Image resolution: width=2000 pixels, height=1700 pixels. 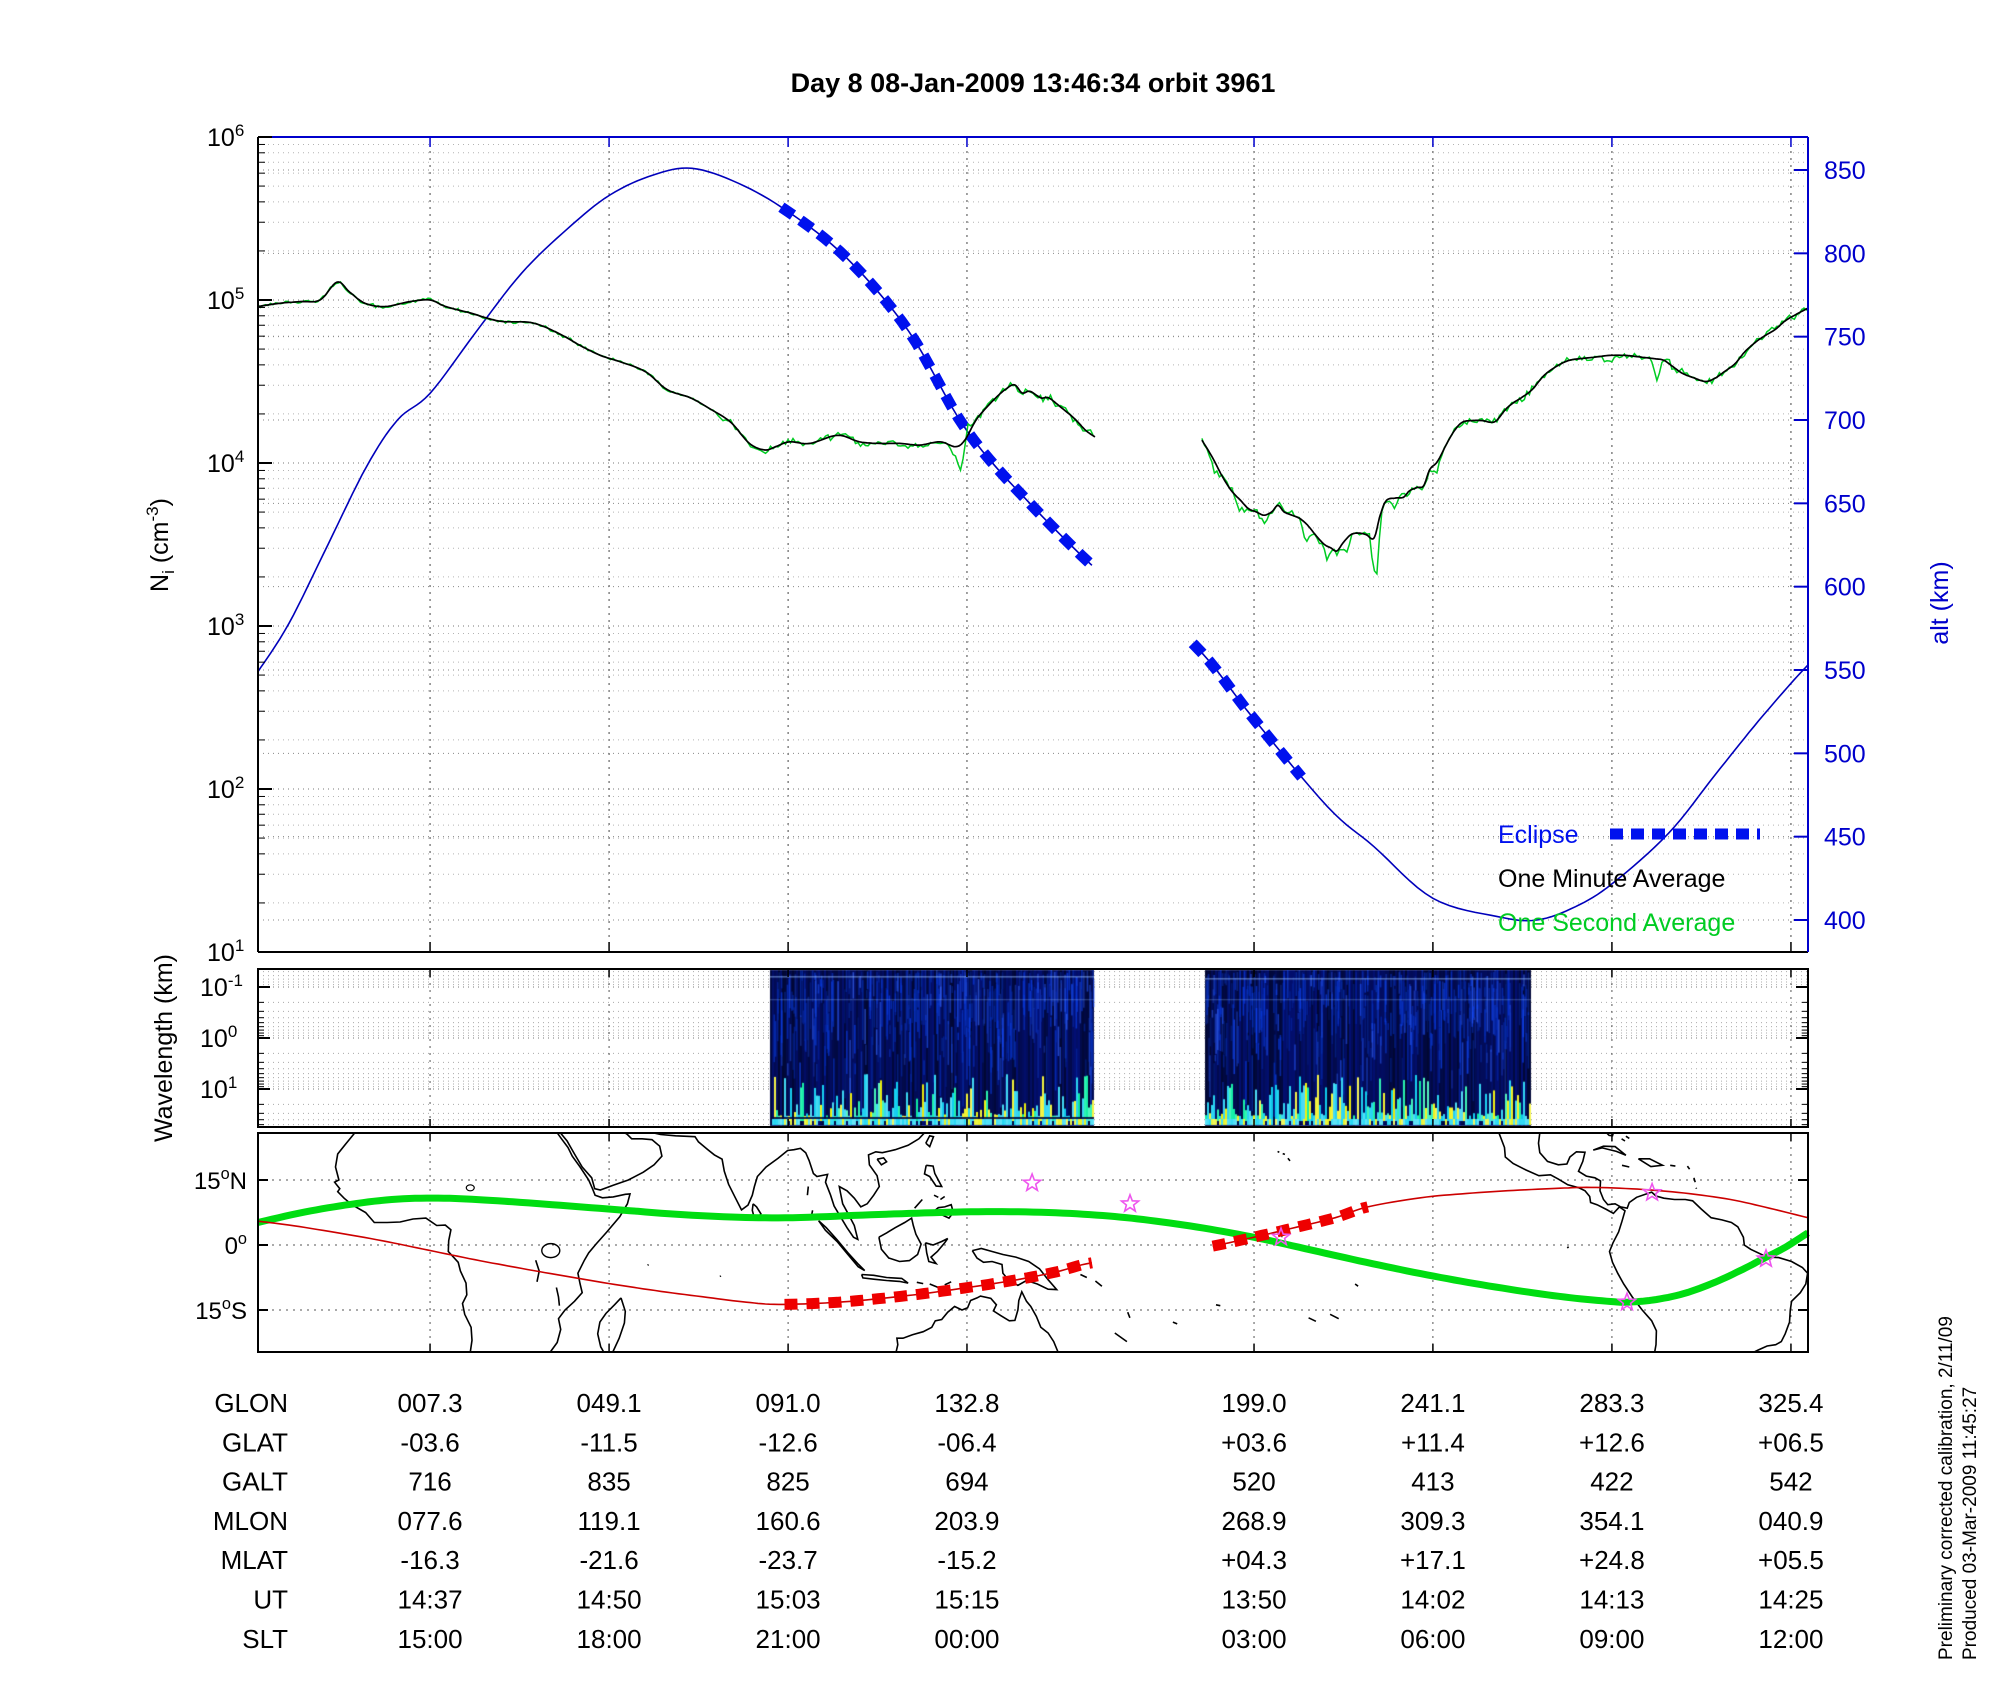 What do you see at coordinates (270, 1600) in the screenshot?
I see `table-row-label: UT` at bounding box center [270, 1600].